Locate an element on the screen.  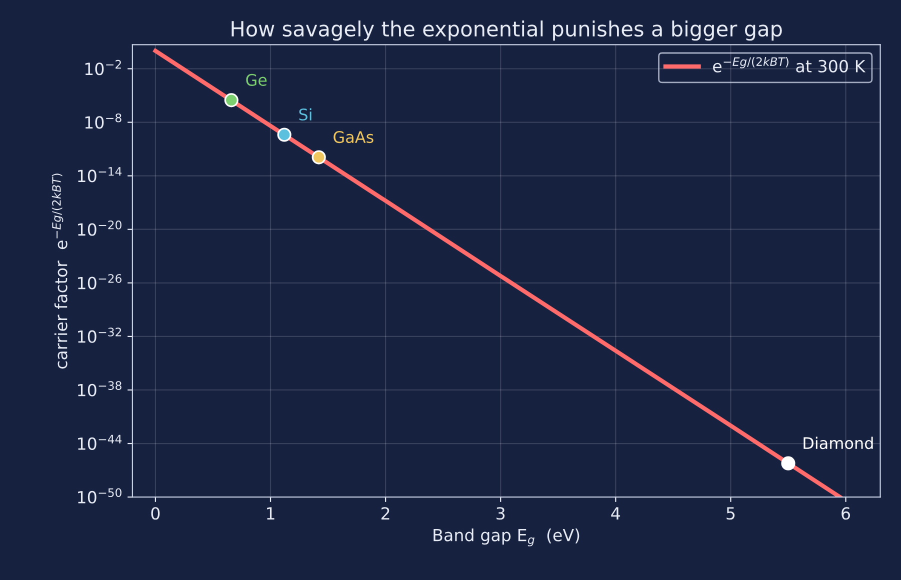
y-axis-title: carrier factor e$^{−Eg/(2kBT)}$ is located at coordinates (60, 271).